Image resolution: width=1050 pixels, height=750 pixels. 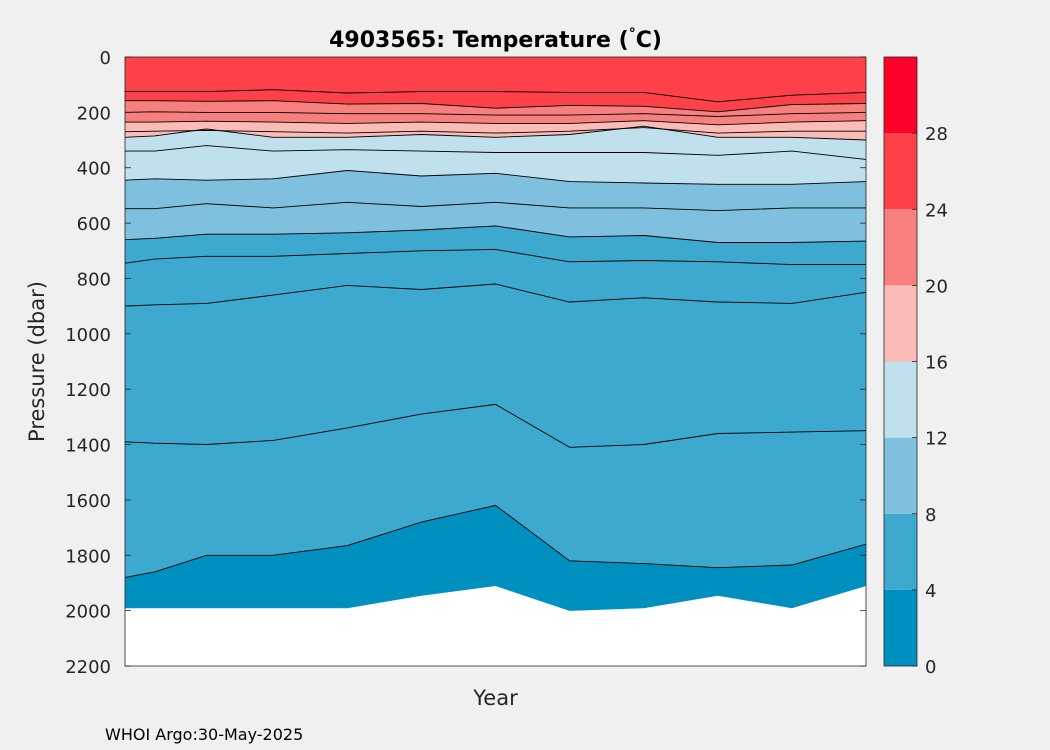 I want to click on y-tick-label: 400, so click(x=94, y=169).